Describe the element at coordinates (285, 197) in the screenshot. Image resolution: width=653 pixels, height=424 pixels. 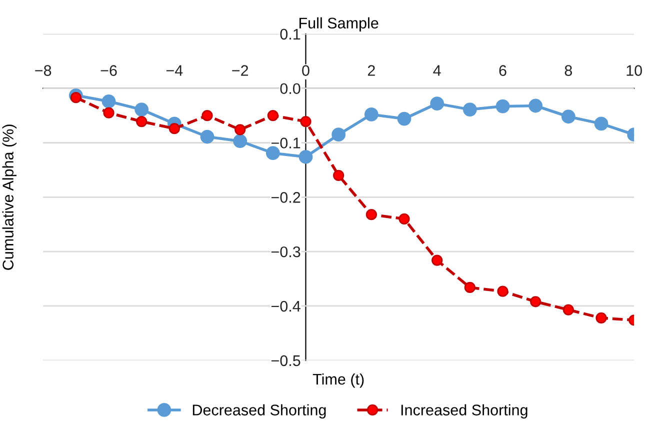
I see `y-tick-label: −0.2` at that location.